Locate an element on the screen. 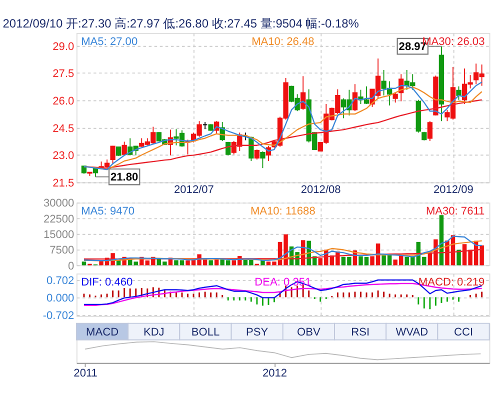  x-tick-label: 2012 is located at coordinates (275, 373).